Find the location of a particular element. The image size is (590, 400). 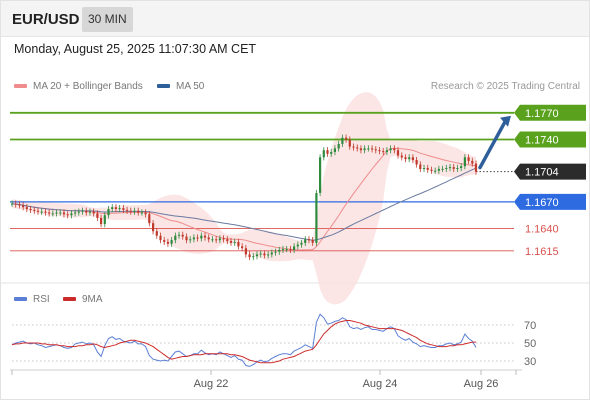

forecast-arrow-head is located at coordinates (505, 121).